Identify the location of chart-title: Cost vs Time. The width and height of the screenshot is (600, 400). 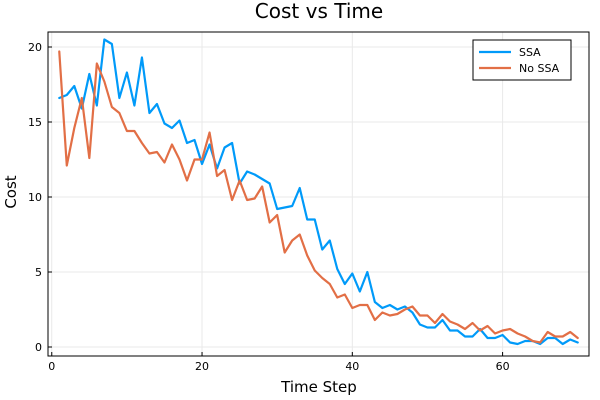
(319, 11).